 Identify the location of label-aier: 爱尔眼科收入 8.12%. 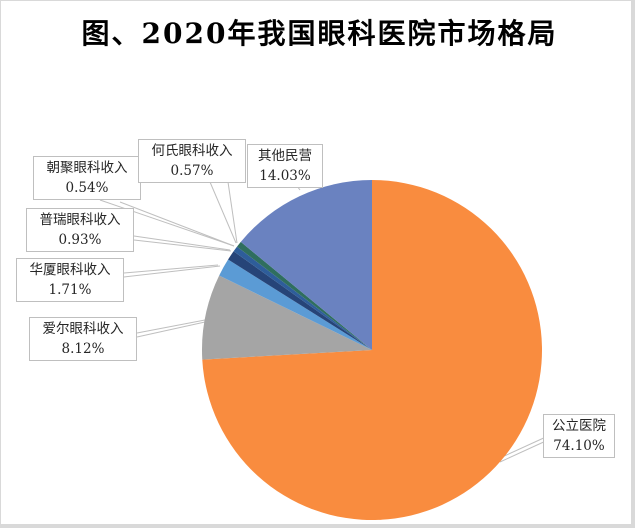
(83, 339).